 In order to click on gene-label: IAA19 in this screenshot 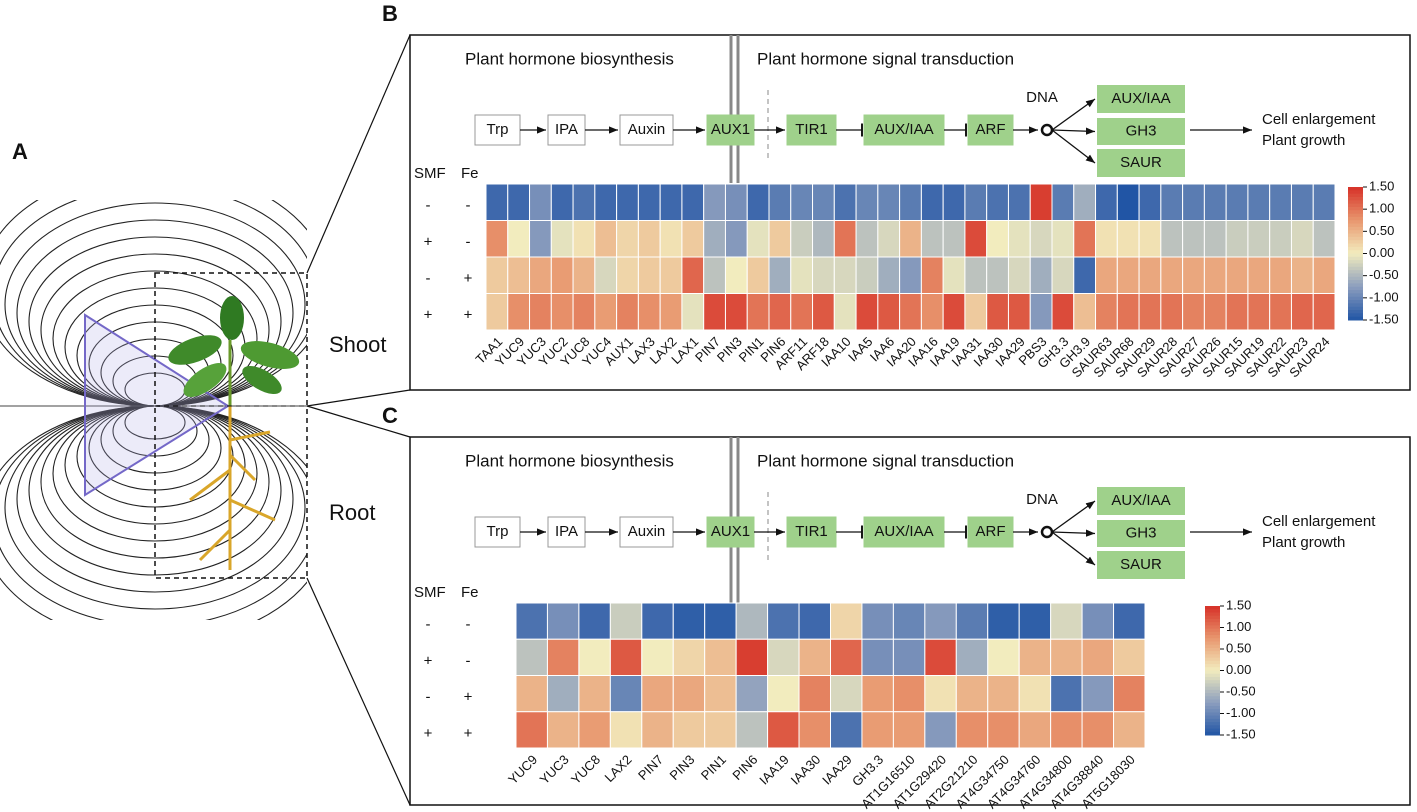, I will do `click(774, 770)`.